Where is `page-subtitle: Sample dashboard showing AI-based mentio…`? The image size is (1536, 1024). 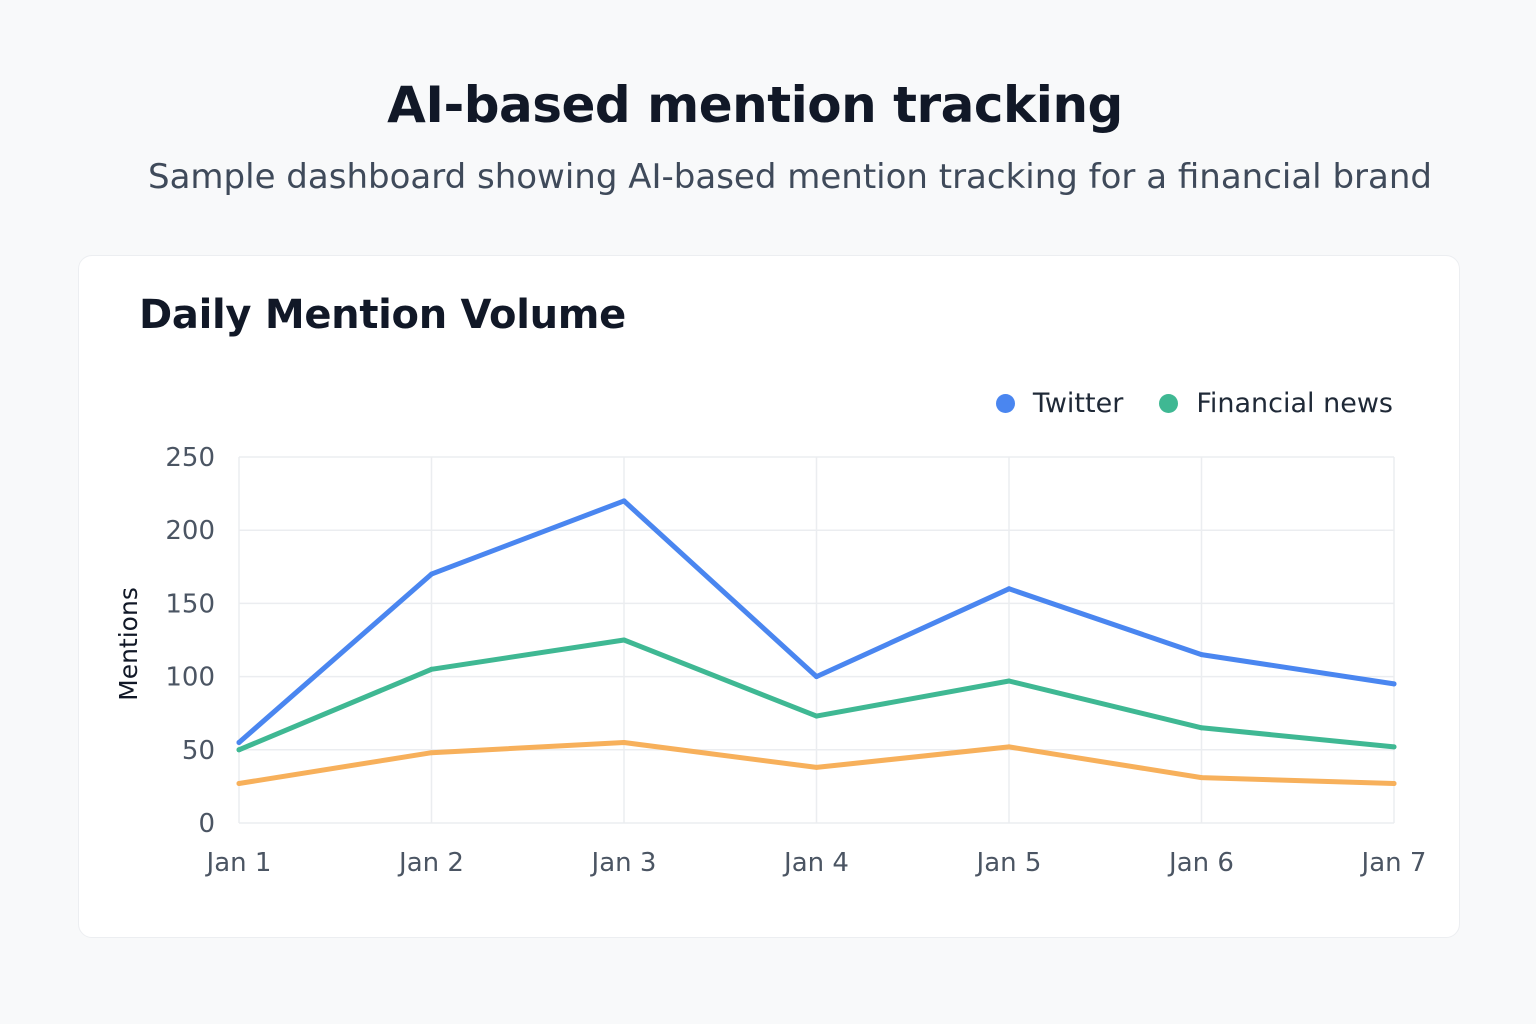
page-subtitle: Sample dashboard showing AI-based mentio… is located at coordinates (790, 177).